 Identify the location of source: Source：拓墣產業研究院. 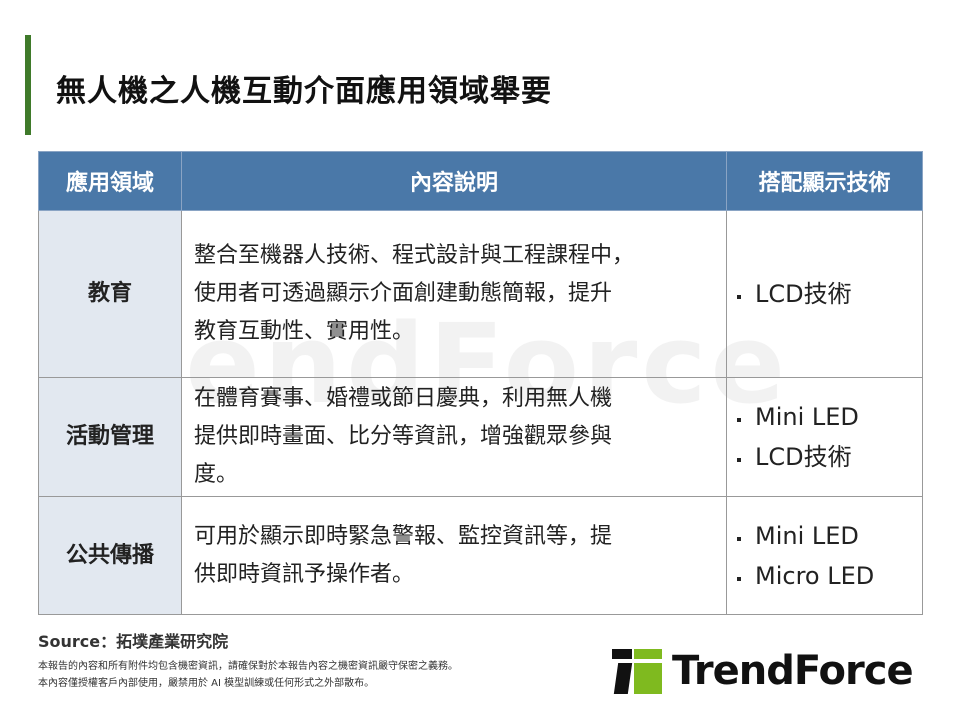
(133, 641).